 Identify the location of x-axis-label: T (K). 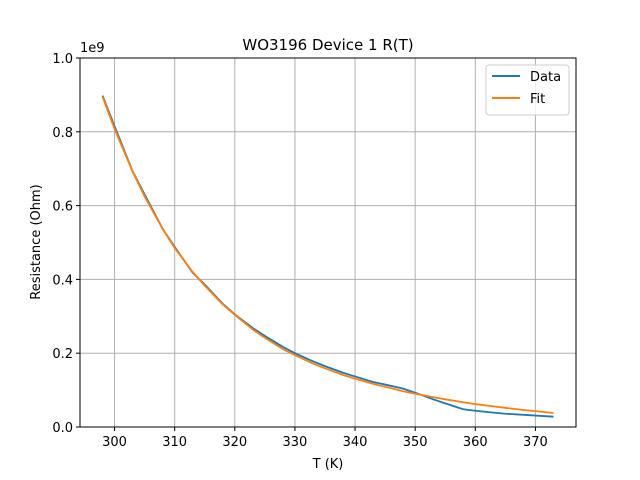
(328, 464).